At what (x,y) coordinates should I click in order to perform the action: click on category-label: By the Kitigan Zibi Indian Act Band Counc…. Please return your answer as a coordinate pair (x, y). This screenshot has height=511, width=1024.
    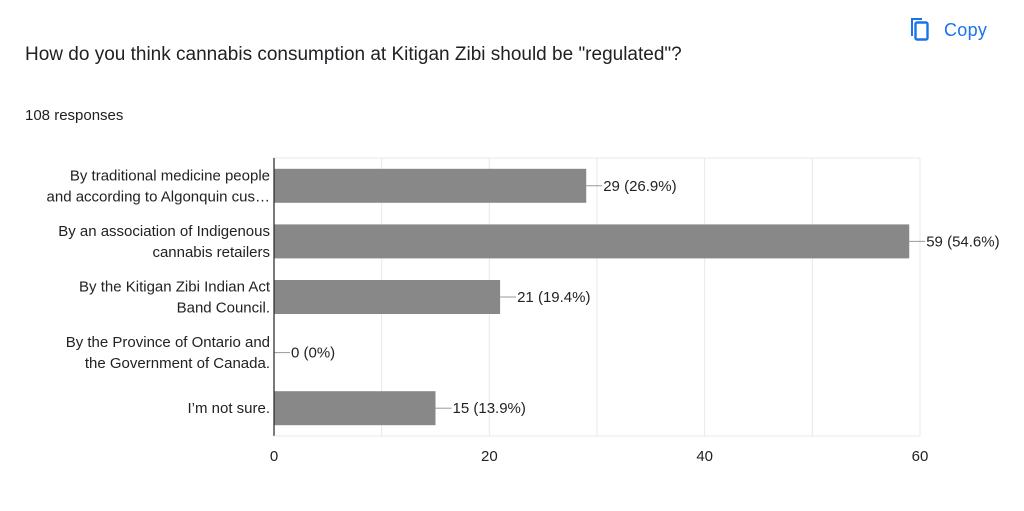
    Looking at the image, I should click on (175, 298).